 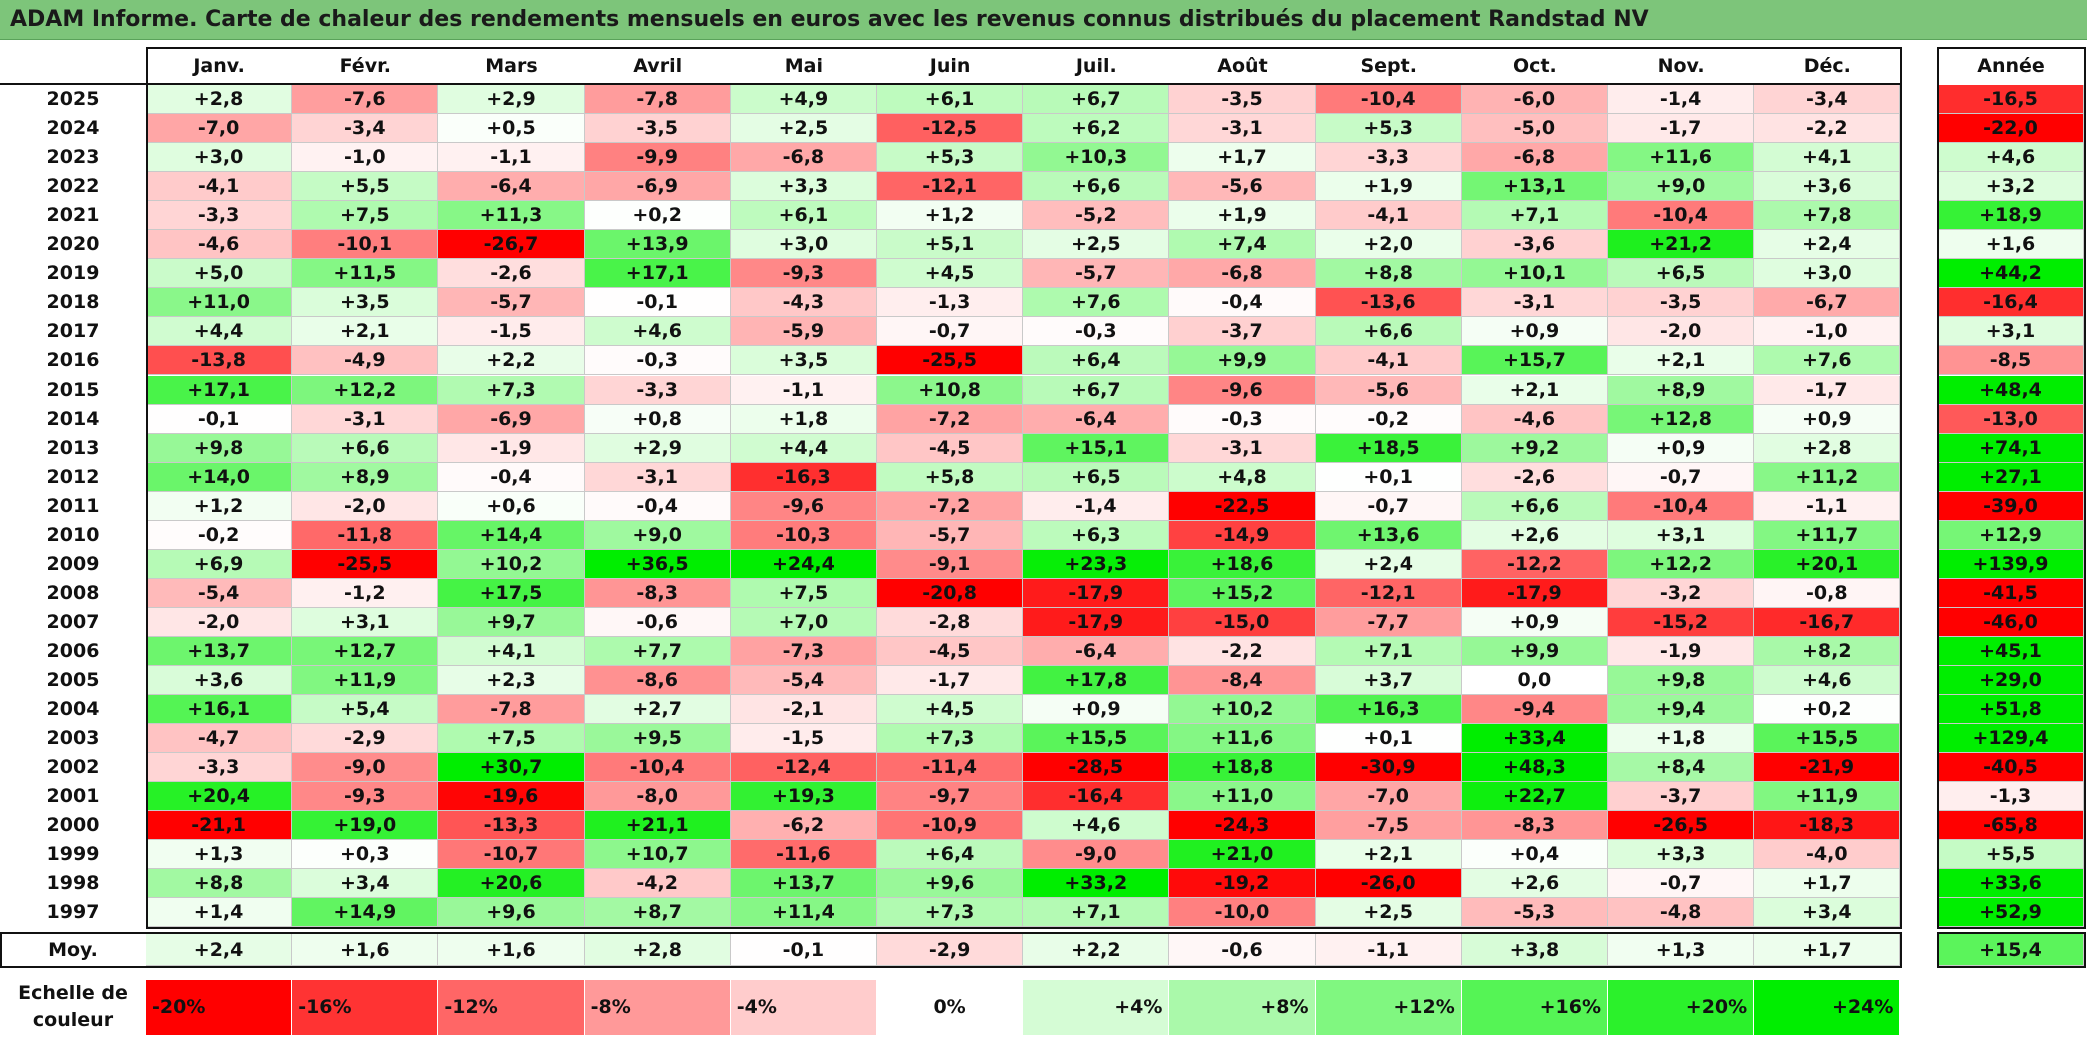 I want to click on heatmap-cell: -9,1, so click(x=950, y=564).